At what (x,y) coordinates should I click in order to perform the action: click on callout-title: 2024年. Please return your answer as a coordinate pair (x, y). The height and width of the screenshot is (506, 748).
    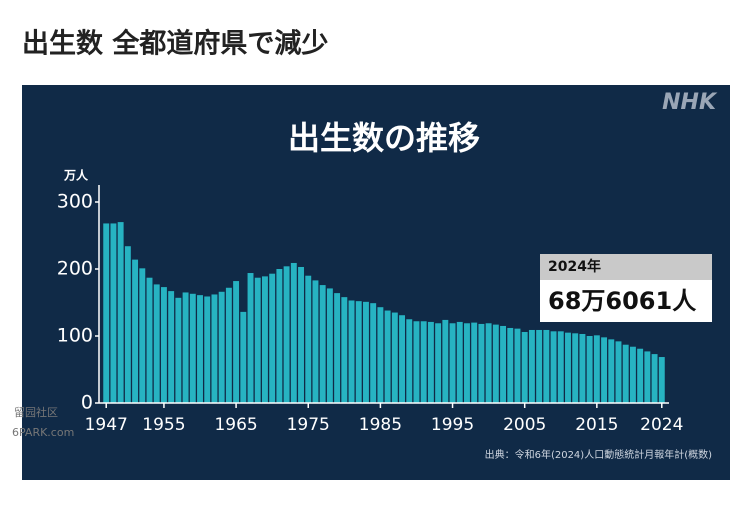
    Looking at the image, I should click on (574, 266).